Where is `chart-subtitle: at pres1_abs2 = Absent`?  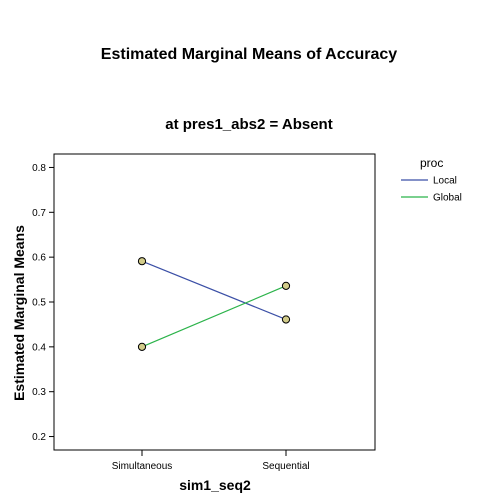 chart-subtitle: at pres1_abs2 = Absent is located at coordinates (248, 124).